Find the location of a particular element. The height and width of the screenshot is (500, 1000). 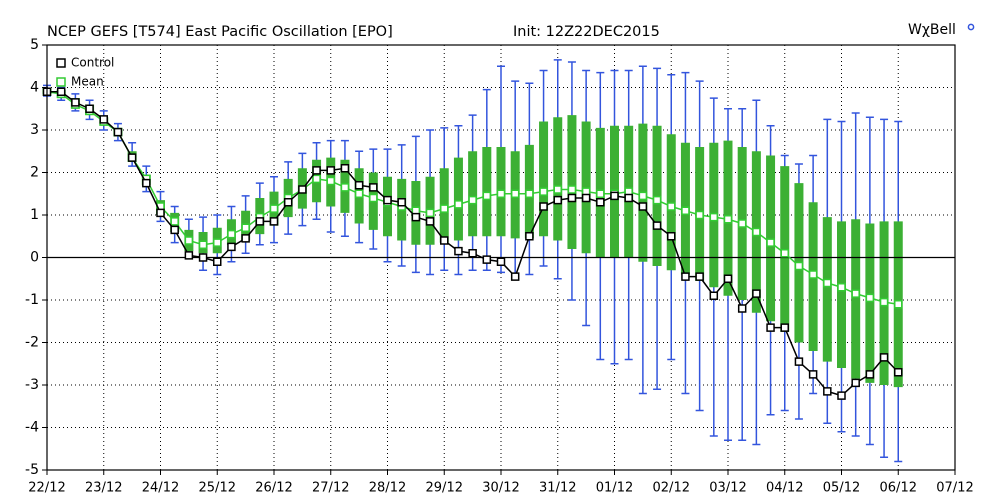

y-tick-label: 2 is located at coordinates (34, 173).